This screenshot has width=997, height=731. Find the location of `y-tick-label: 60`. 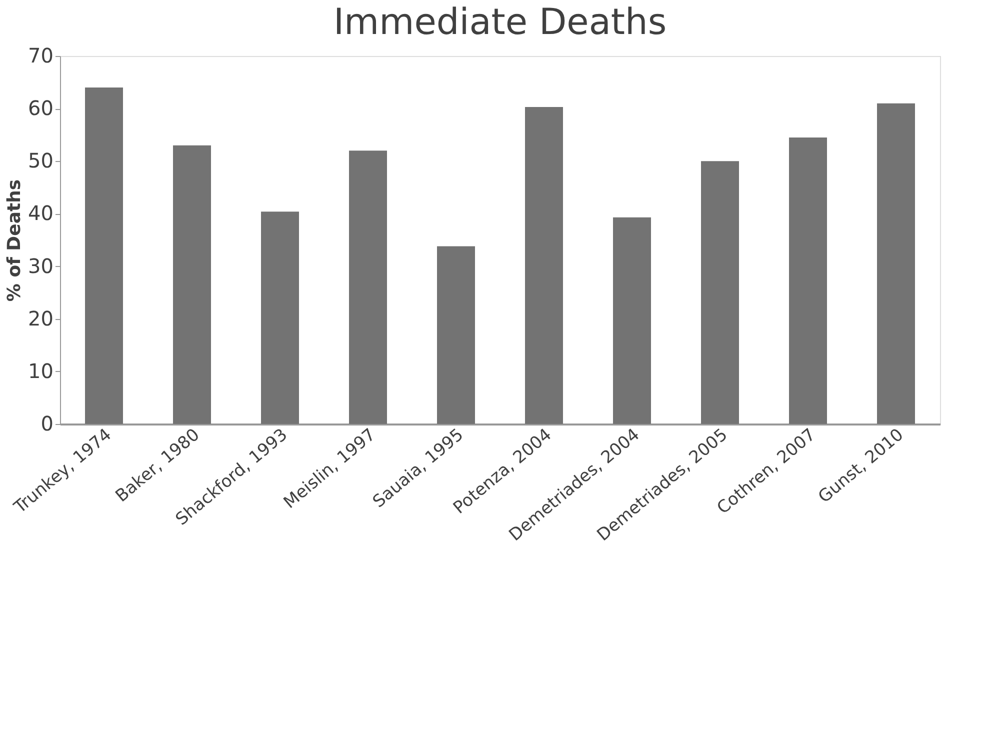

y-tick-label: 60 is located at coordinates (41, 108).